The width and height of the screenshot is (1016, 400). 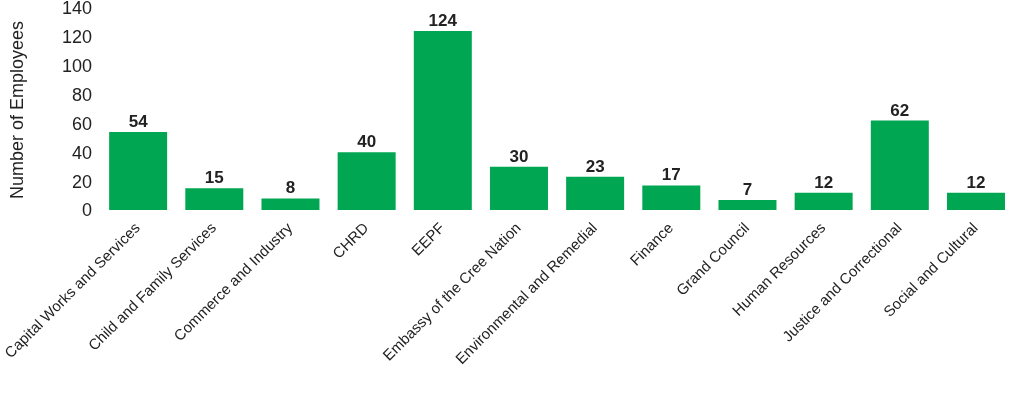 What do you see at coordinates (519, 156) in the screenshot?
I see `data-label: 30` at bounding box center [519, 156].